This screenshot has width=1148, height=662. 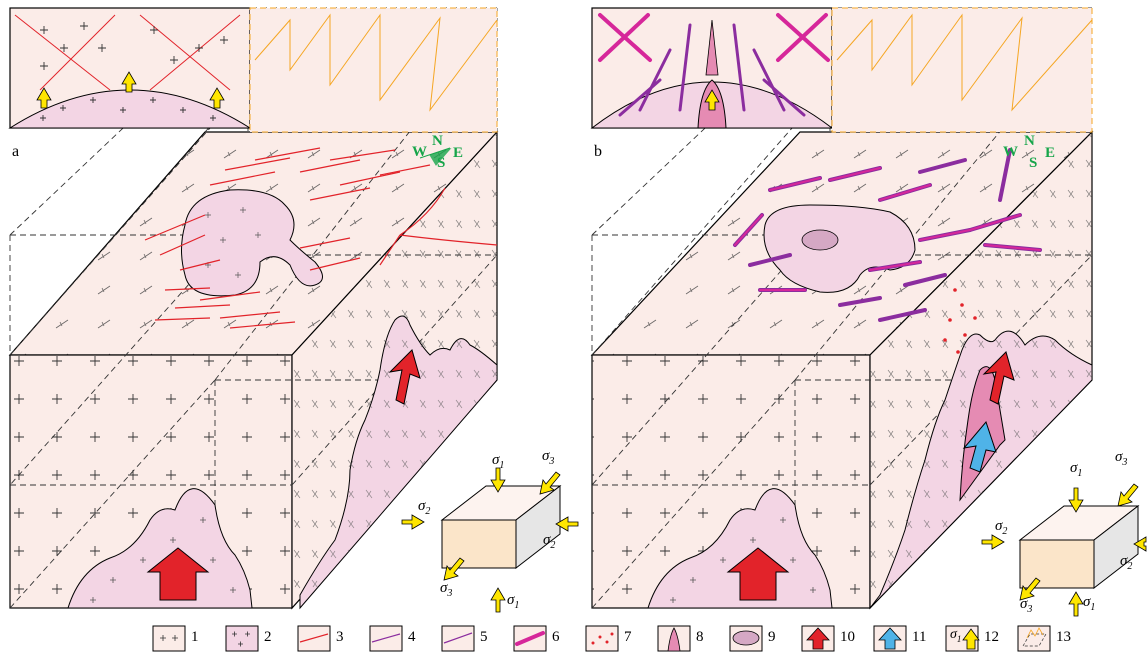 What do you see at coordinates (1029, 141) in the screenshot?
I see `compass-b-n: N` at bounding box center [1029, 141].